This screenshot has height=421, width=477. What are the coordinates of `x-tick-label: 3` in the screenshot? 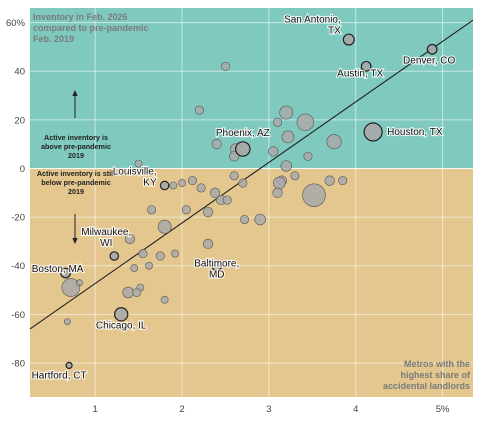 It's located at (268, 409).